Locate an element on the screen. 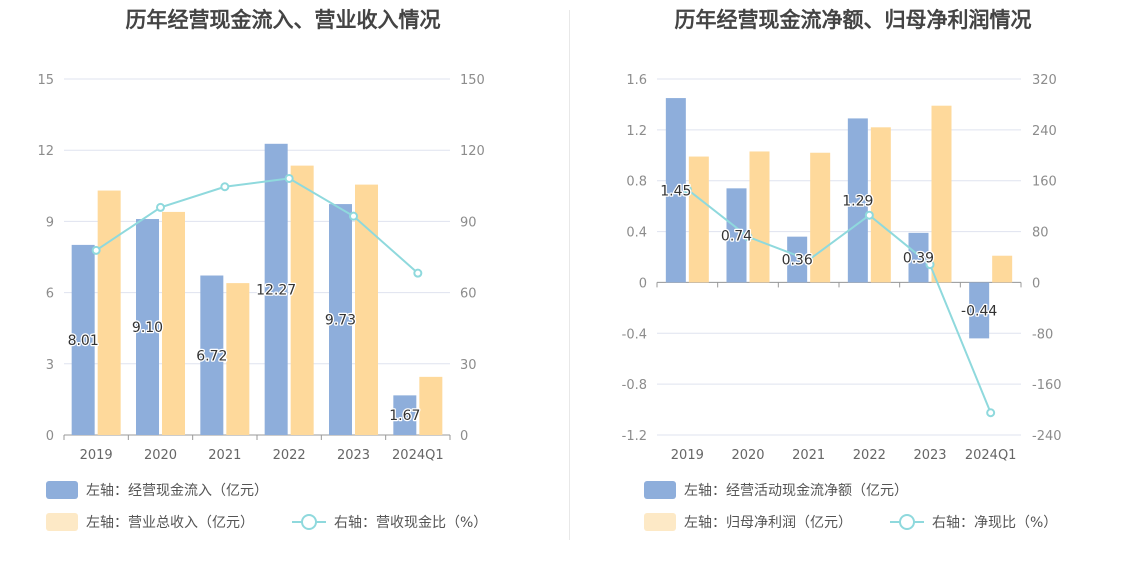 The width and height of the screenshot is (1134, 582). bar-data-label: 9.10 is located at coordinates (147, 328).